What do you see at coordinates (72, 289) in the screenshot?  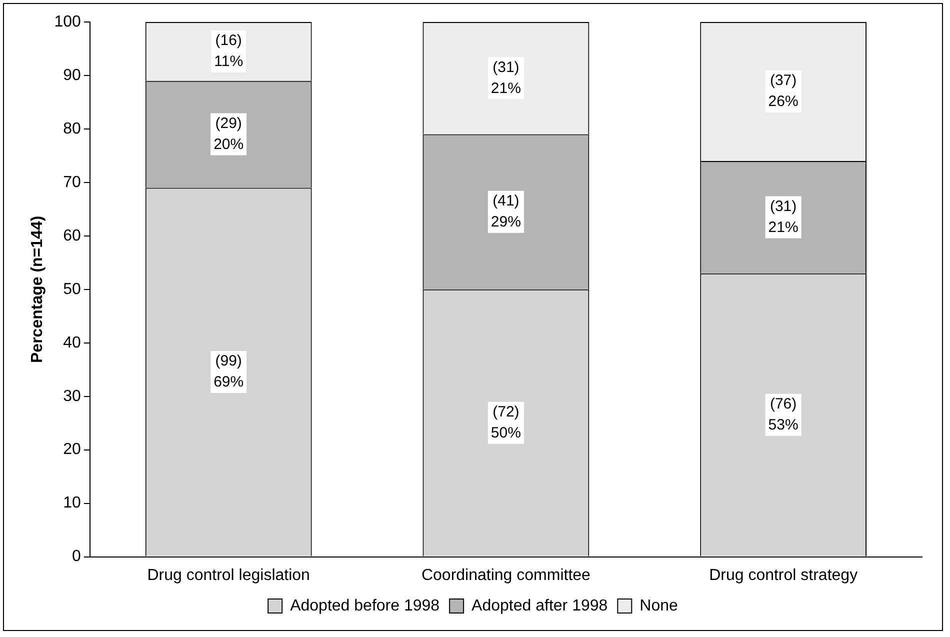 I see `y-tick-label: 50` at bounding box center [72, 289].